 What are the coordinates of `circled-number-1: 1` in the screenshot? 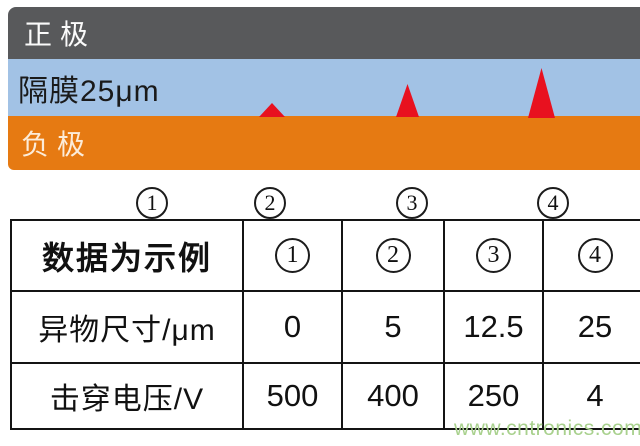 It's located at (292, 255).